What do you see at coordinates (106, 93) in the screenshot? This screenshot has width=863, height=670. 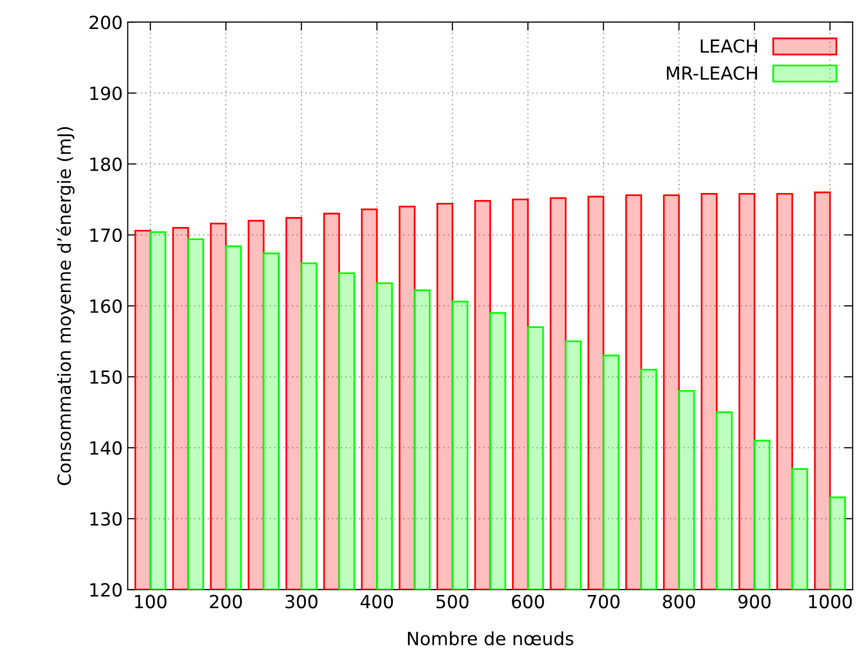 I see `y-tick-label: 190` at bounding box center [106, 93].